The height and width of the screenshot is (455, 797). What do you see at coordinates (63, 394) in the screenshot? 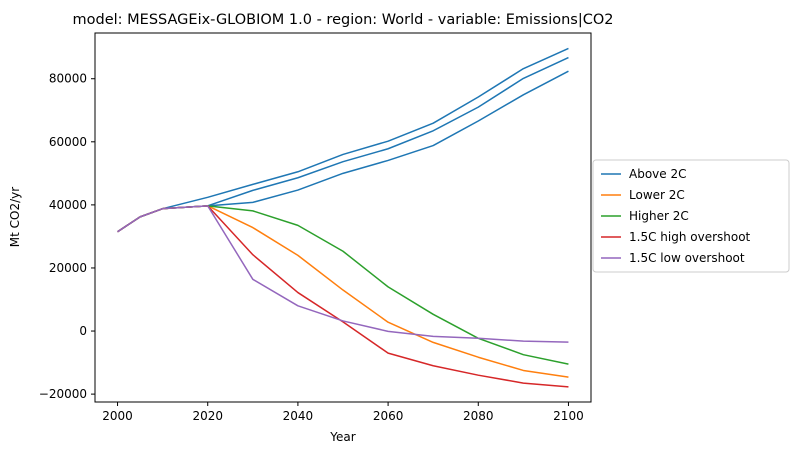
I see `y-tick-label: −20000` at bounding box center [63, 394].